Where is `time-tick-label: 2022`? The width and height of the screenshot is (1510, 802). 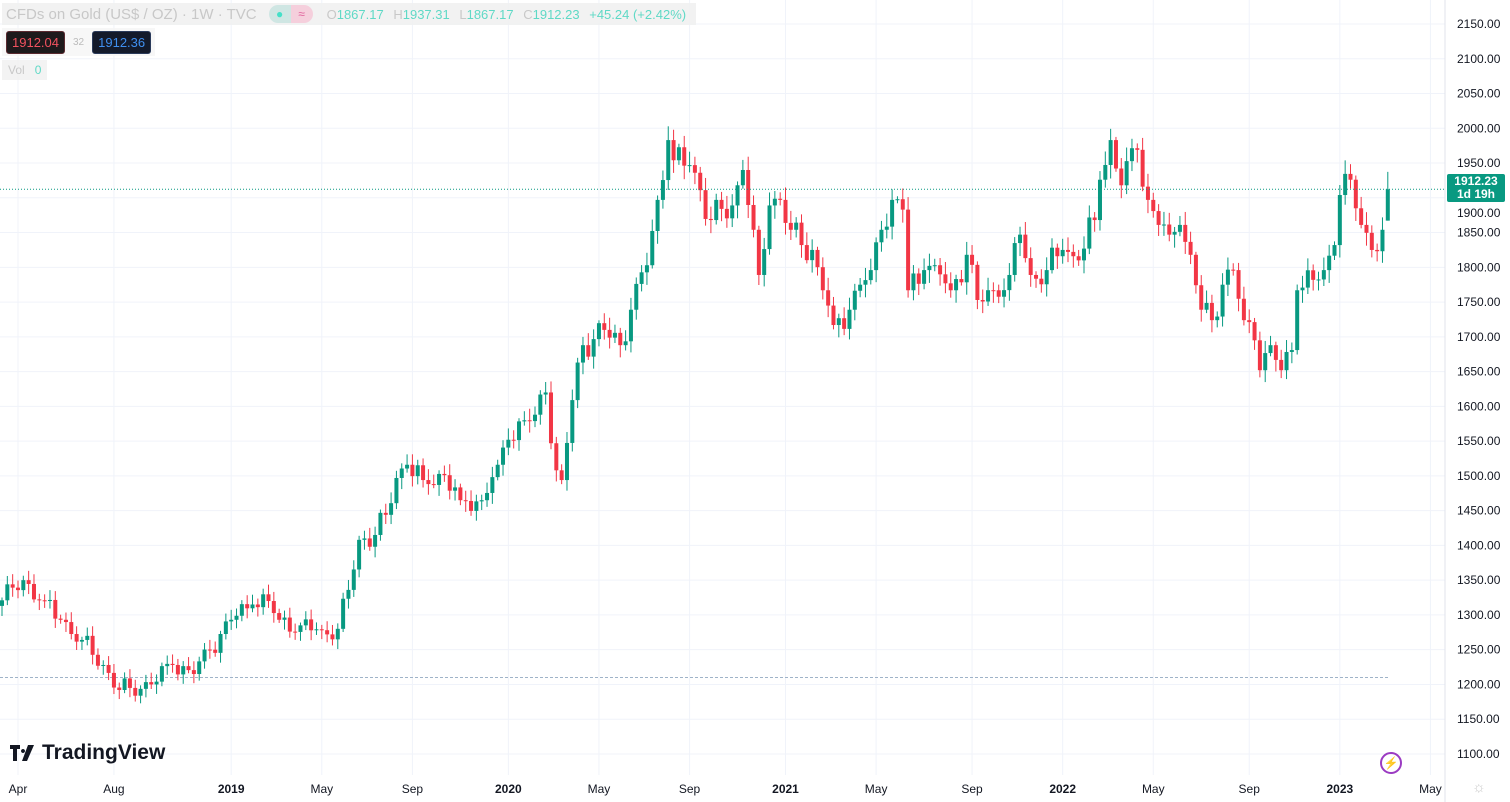
time-tick-label: 2022 is located at coordinates (1062, 789).